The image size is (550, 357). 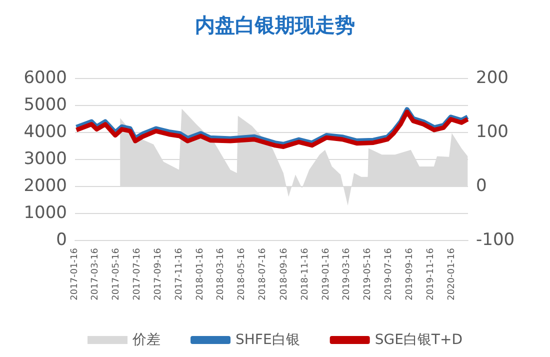 I want to click on x-tick-label: 2019-03-16, so click(x=347, y=274).